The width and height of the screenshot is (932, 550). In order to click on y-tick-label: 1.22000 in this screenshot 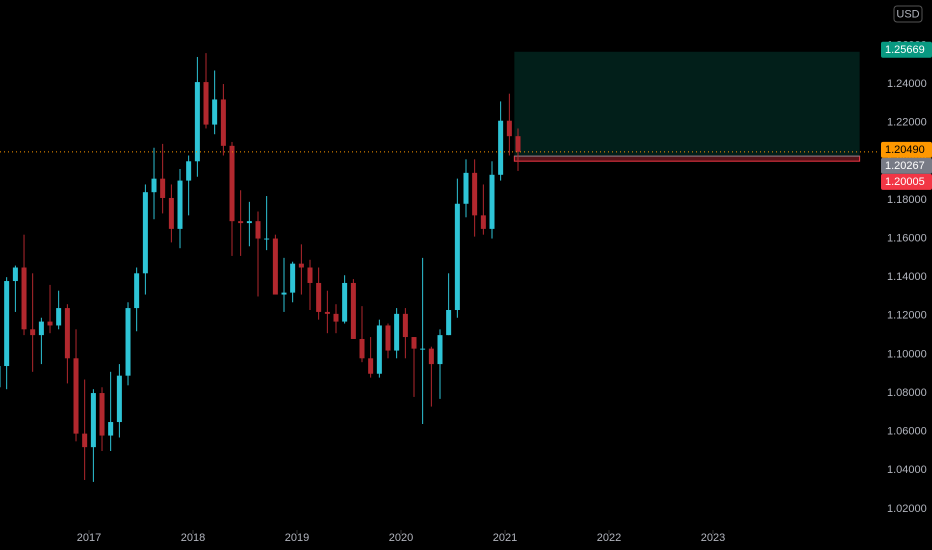, I will do `click(907, 123)`.